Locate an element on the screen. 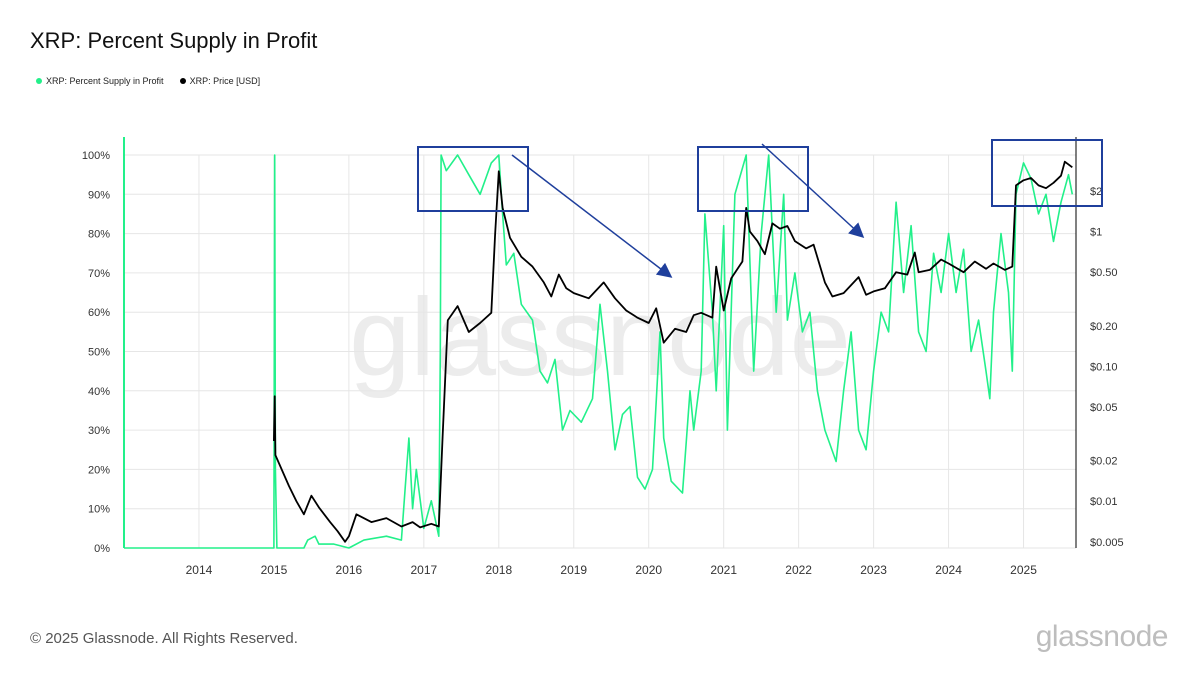  y-left-tick-label: 20% is located at coordinates (99, 470).